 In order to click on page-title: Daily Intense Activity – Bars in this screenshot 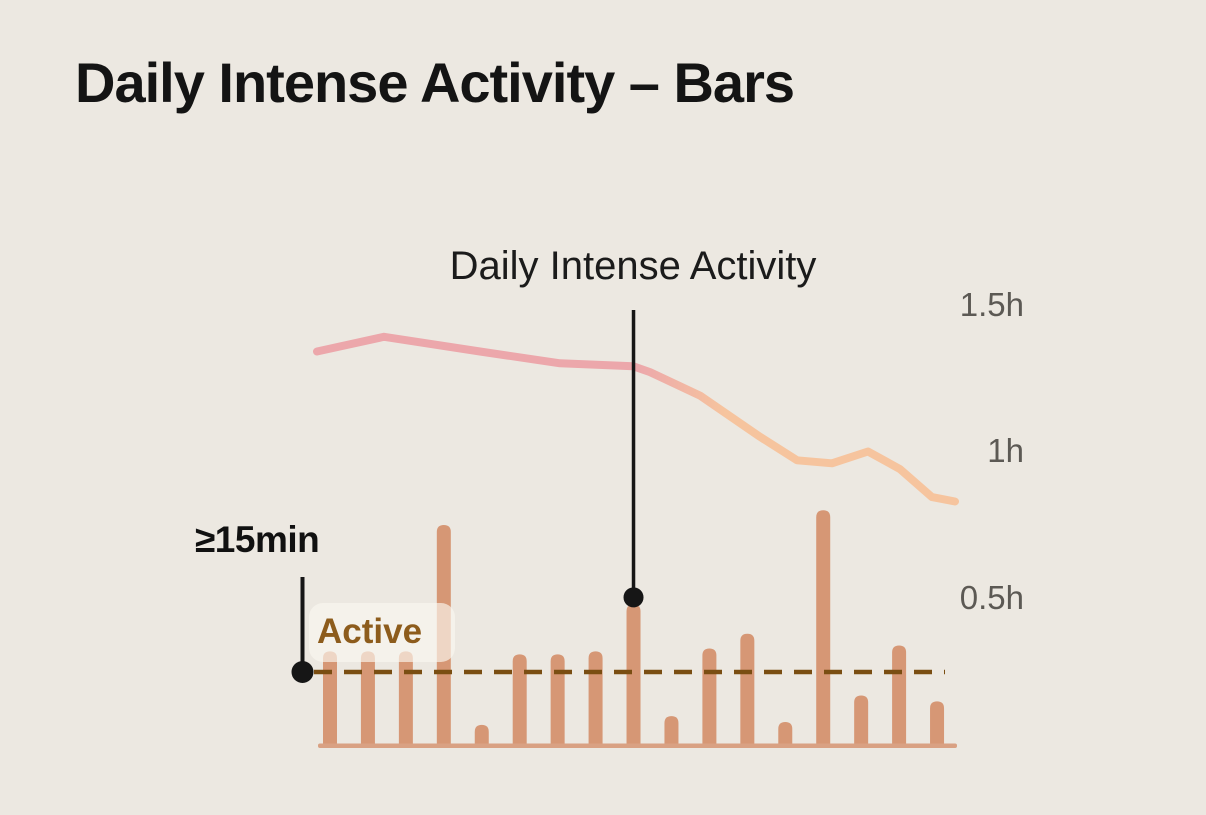, I will do `click(435, 82)`.